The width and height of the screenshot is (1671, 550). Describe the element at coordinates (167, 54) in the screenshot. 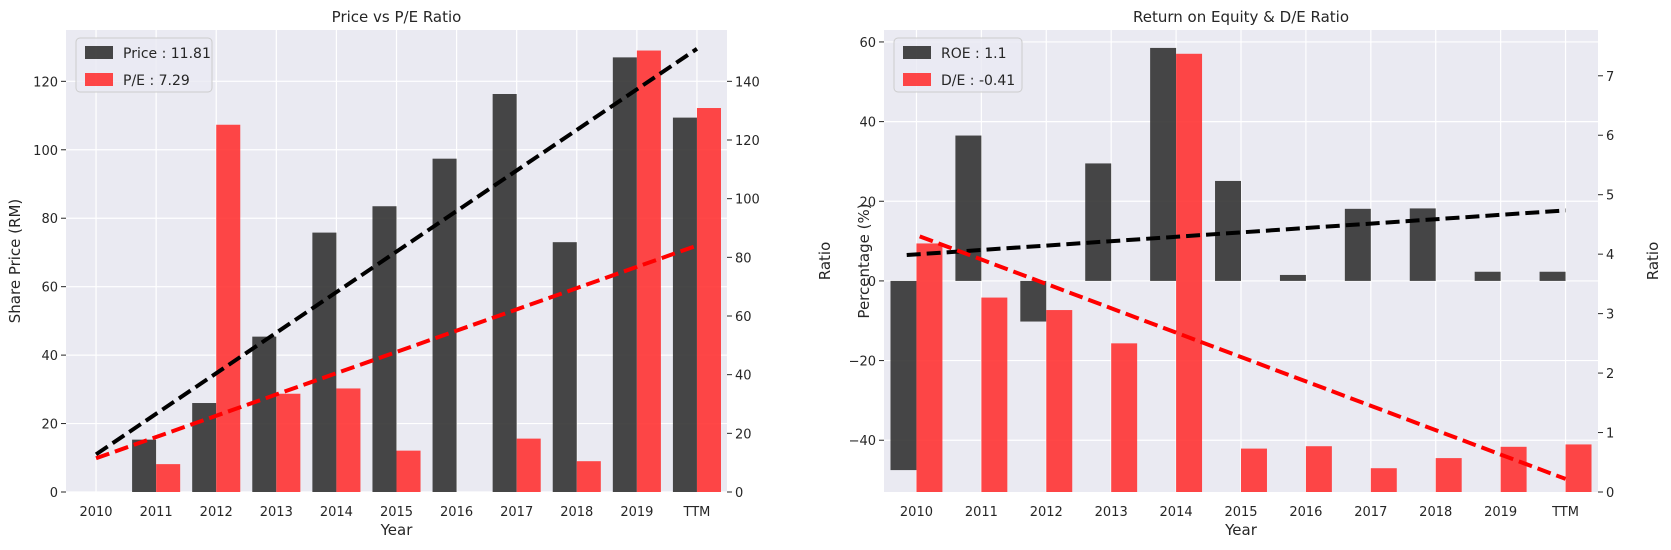

I see `legend-label-1: Price : 11.81` at that location.